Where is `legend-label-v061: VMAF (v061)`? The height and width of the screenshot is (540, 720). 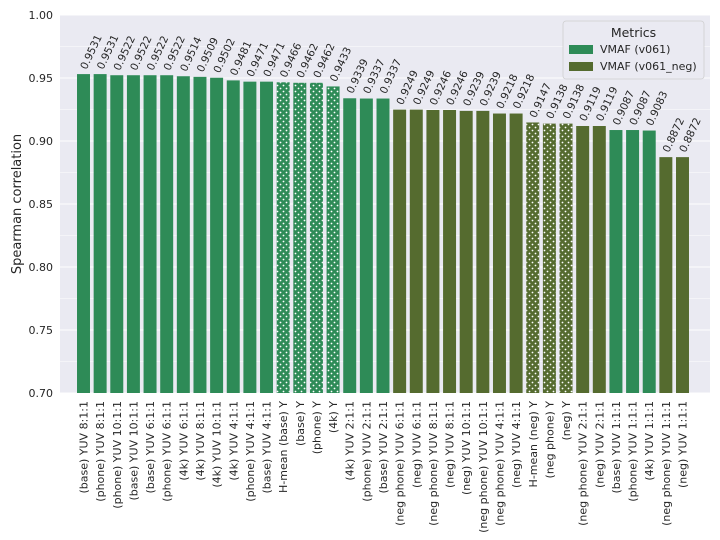
legend-label-v061: VMAF (v061) is located at coordinates (635, 49).